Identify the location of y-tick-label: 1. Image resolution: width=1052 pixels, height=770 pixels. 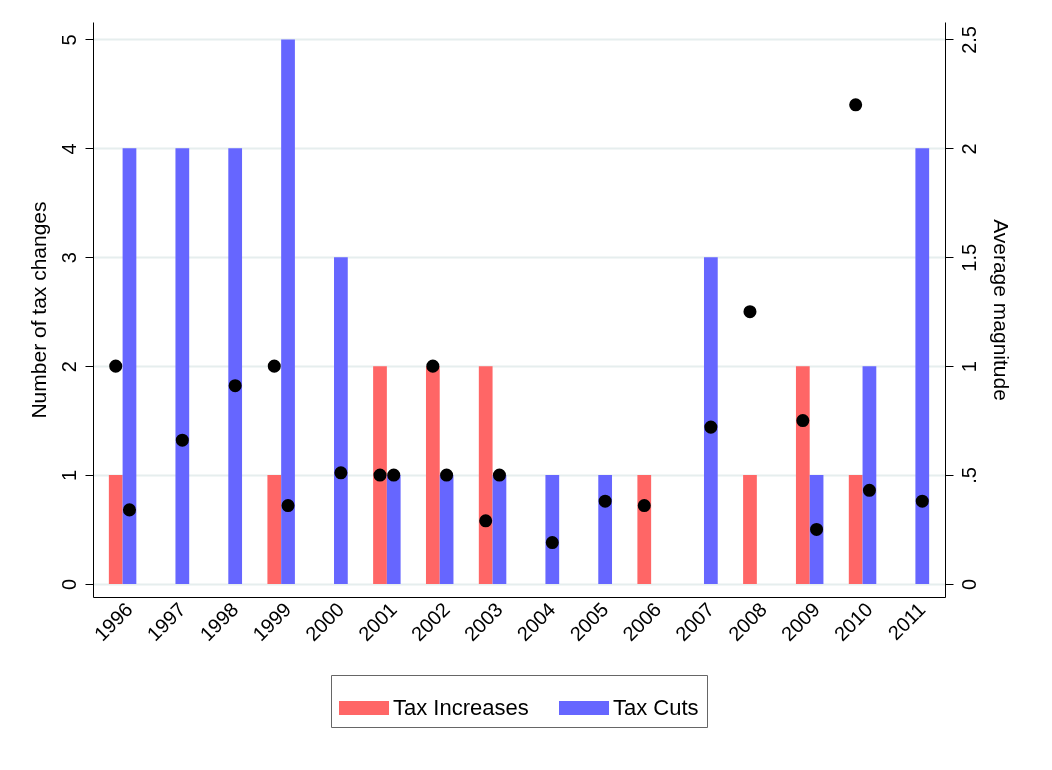
(68, 475).